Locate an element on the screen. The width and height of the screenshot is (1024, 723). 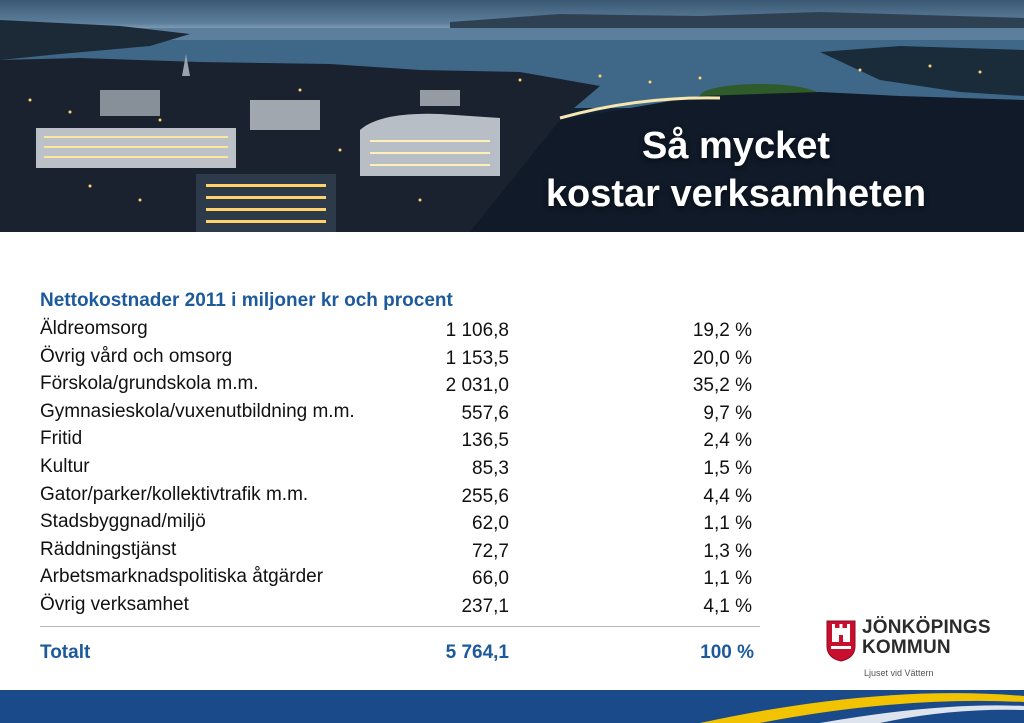
slide-title-line1: Så mycket is located at coordinates (735, 146).